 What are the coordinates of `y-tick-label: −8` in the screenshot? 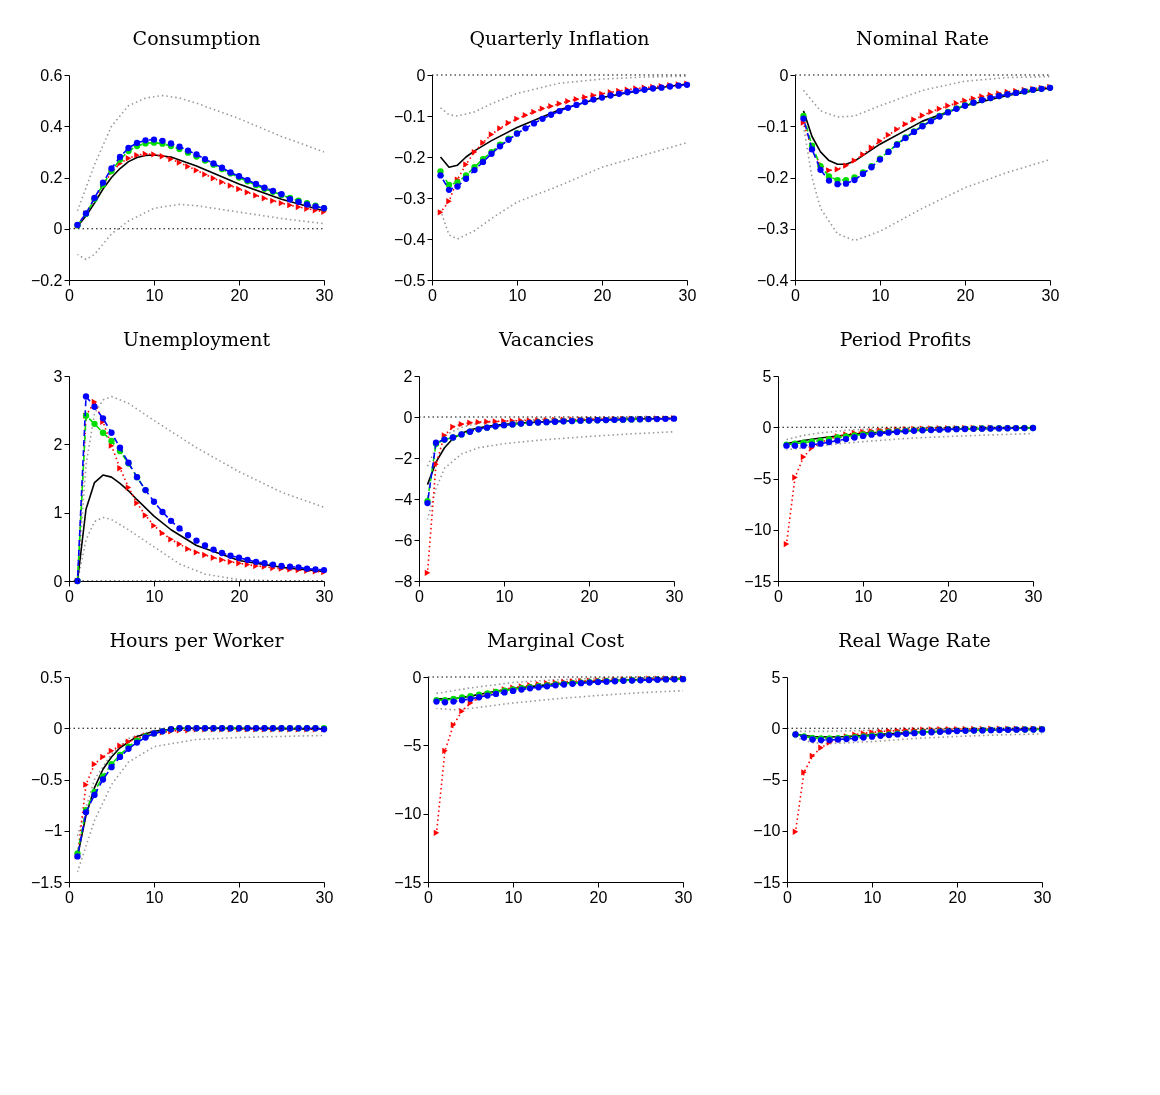 It's located at (403, 581).